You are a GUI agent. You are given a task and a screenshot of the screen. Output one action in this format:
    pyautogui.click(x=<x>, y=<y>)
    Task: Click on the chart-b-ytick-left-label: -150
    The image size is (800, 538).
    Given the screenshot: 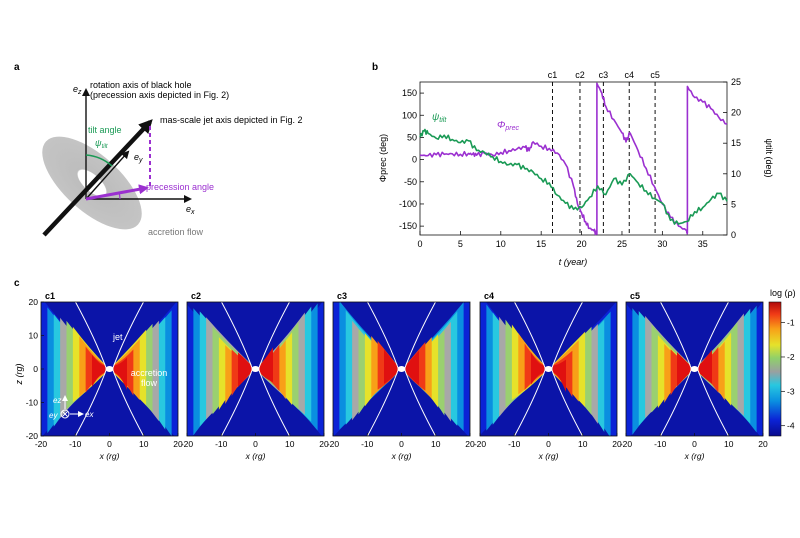 What is the action you would take?
    pyautogui.click(x=408, y=226)
    